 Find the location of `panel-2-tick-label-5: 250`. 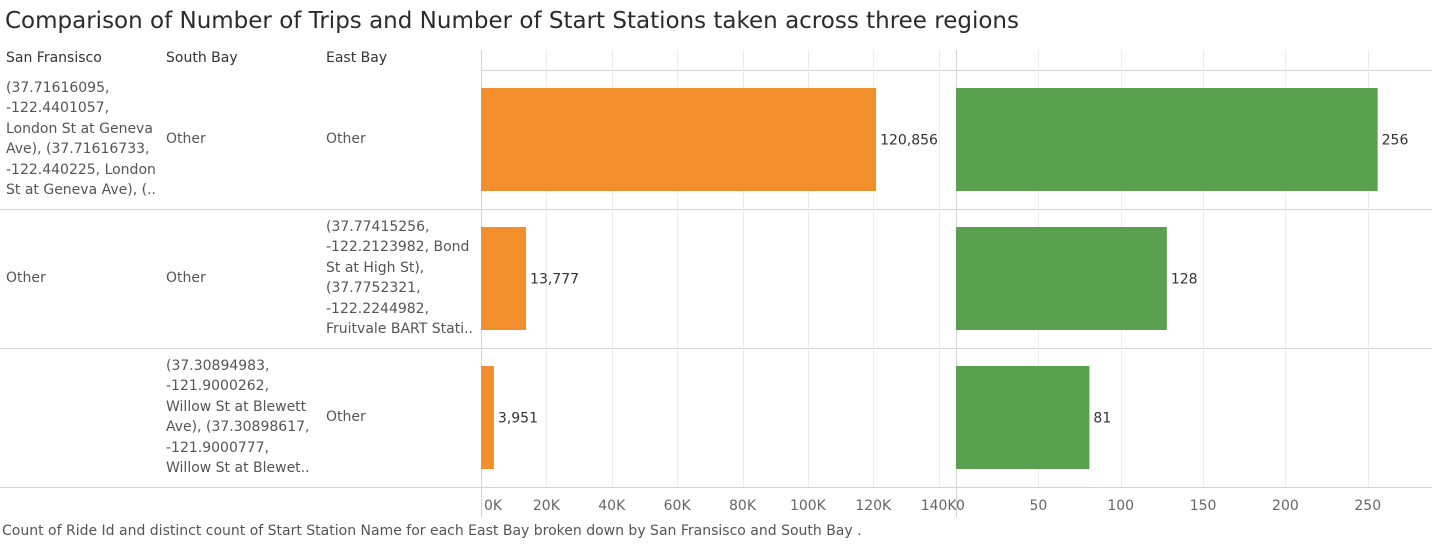

panel-2-tick-label-5: 250 is located at coordinates (1367, 506).